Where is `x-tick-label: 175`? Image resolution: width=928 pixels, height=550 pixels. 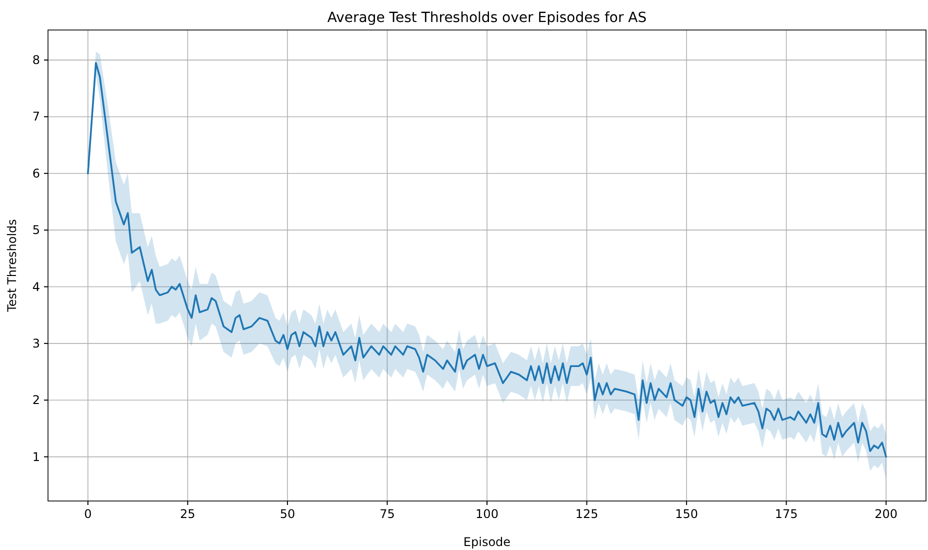
x-tick-label: 175 is located at coordinates (786, 514).